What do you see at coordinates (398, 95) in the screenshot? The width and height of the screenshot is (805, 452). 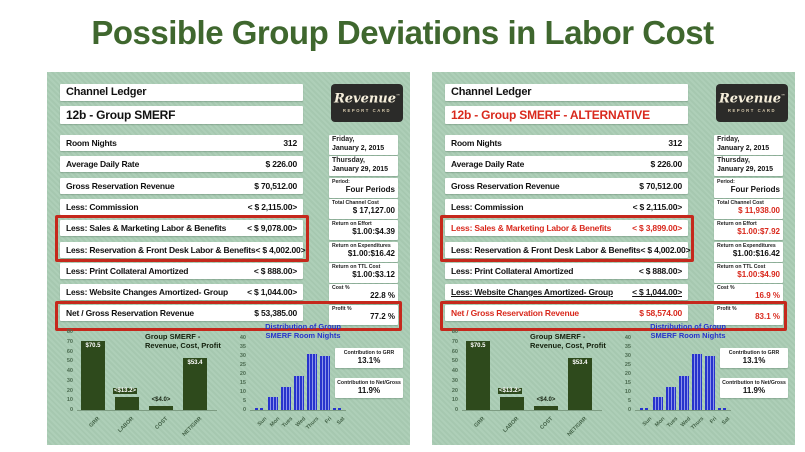 I see `trademark-icon: ™` at bounding box center [398, 95].